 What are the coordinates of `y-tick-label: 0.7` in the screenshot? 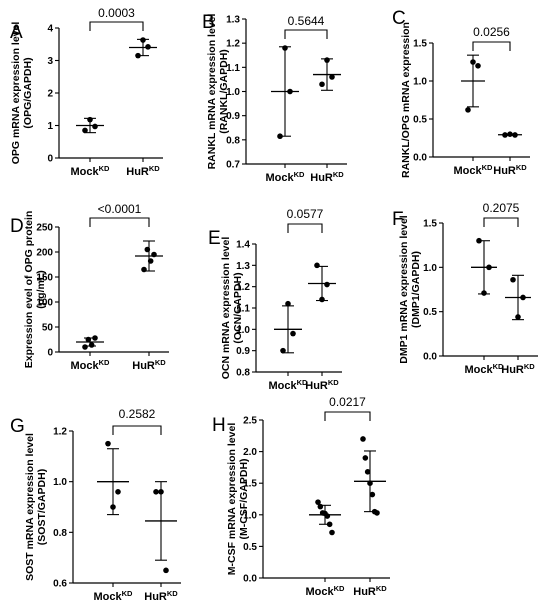 It's located at (233, 165).